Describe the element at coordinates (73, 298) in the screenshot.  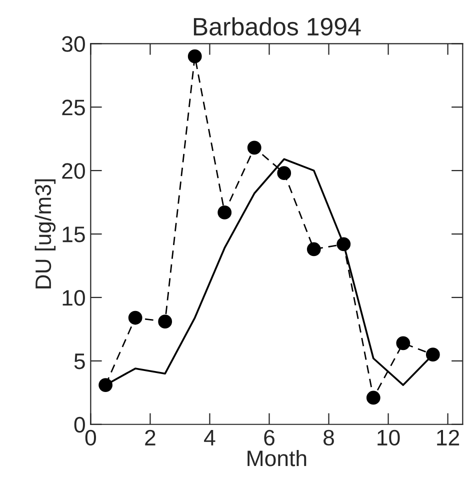
I see `y-tick-label: 10` at that location.